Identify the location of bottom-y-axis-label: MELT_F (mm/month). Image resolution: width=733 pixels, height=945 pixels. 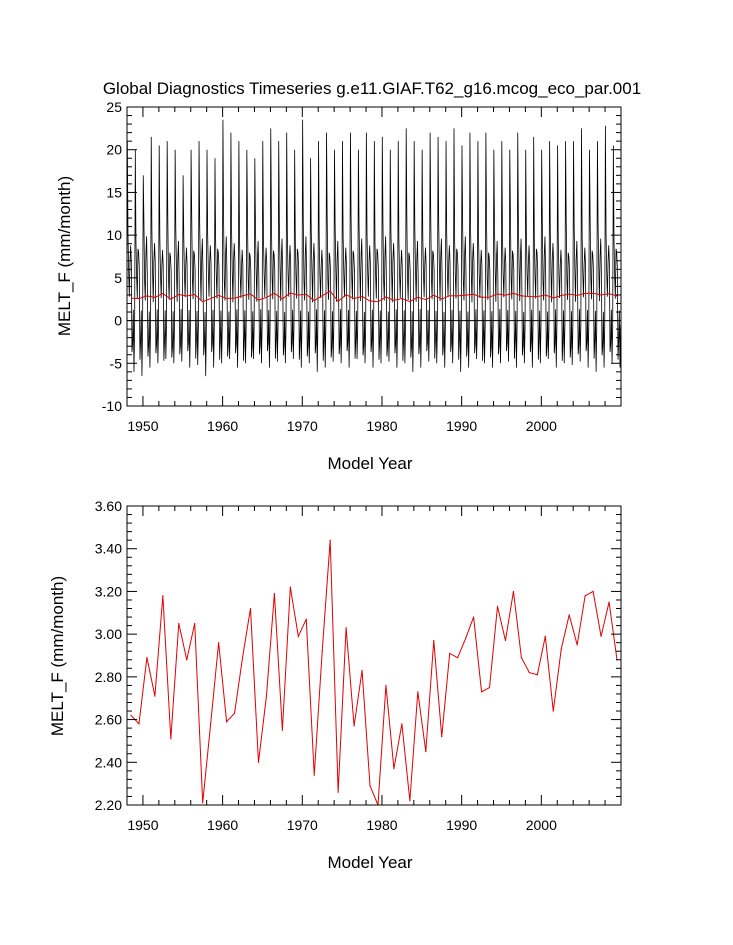
(57, 656).